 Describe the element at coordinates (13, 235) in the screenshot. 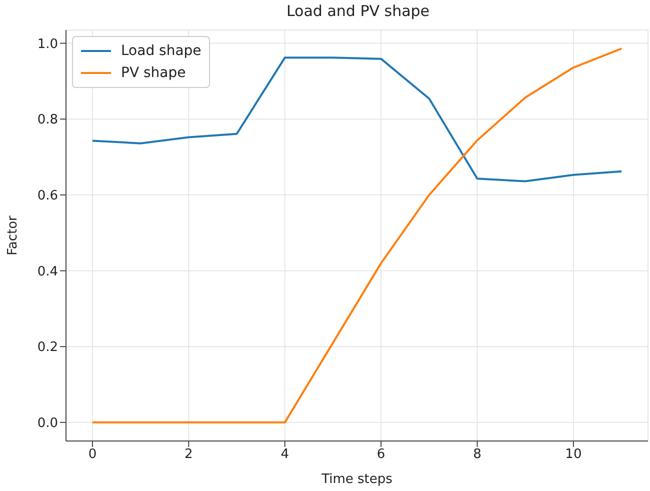

I see `y-axis-title: Factor` at that location.